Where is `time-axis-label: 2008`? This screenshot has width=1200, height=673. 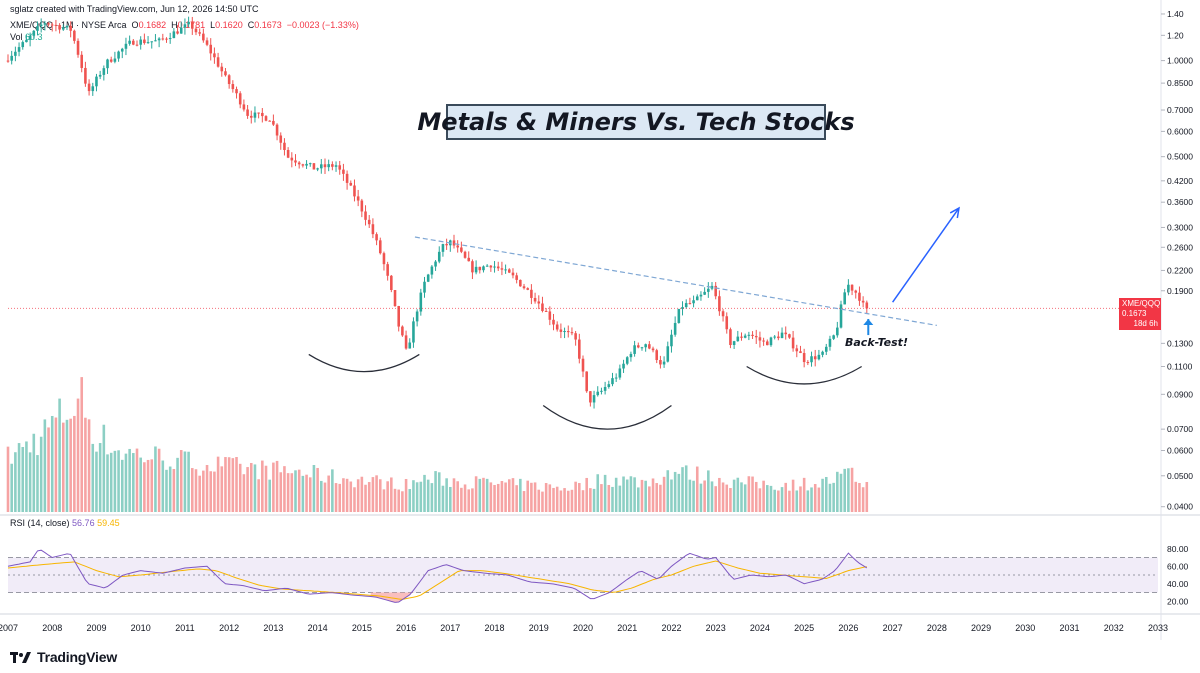 time-axis-label: 2008 is located at coordinates (52, 628).